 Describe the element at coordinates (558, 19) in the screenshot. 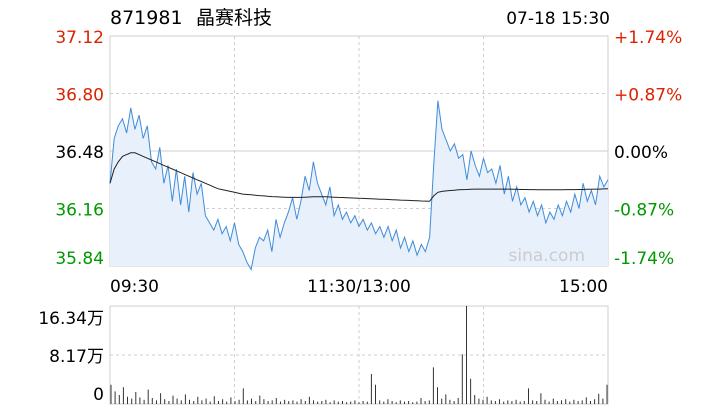

I see `quote-datetime: 07-18 15:30` at that location.